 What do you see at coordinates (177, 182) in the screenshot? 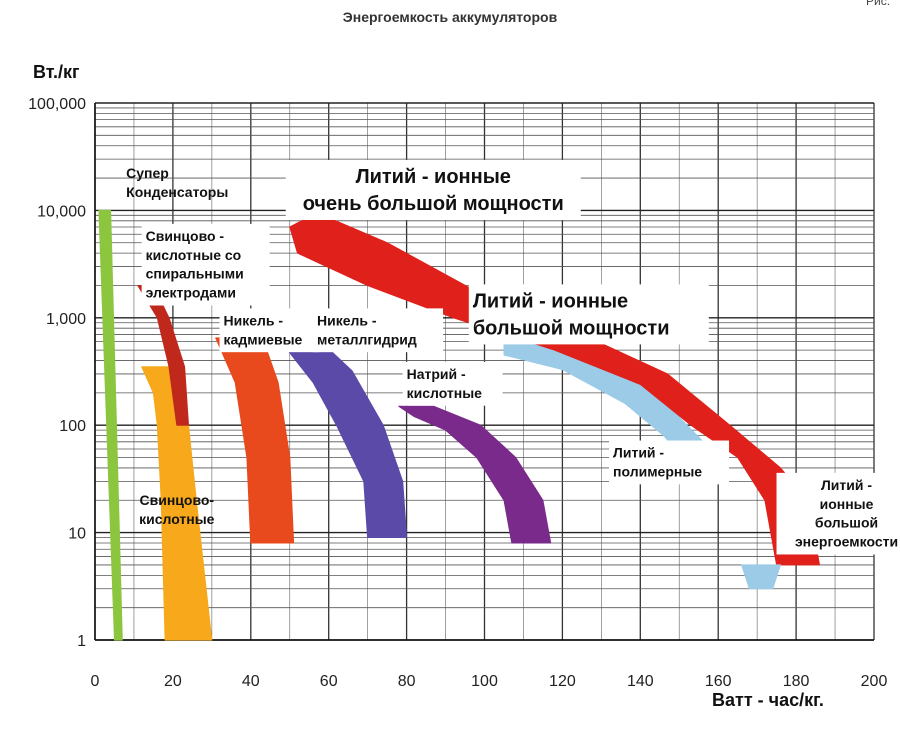
I see `annotation-label: Супер Конденсаторы` at bounding box center [177, 182].